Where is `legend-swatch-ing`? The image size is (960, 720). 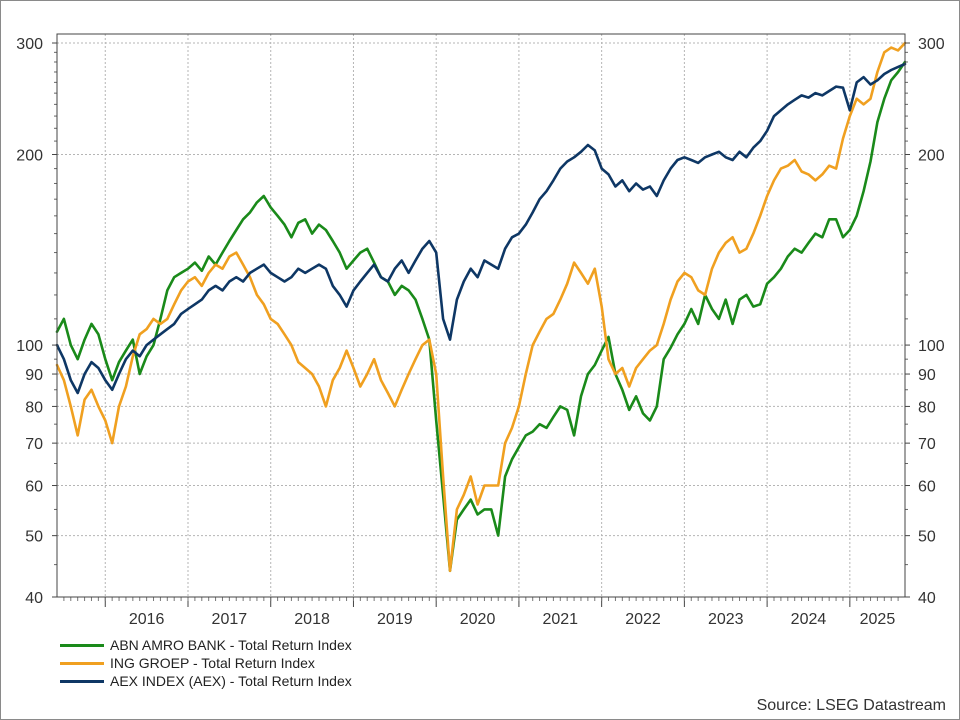
legend-swatch-ing is located at coordinates (82, 663).